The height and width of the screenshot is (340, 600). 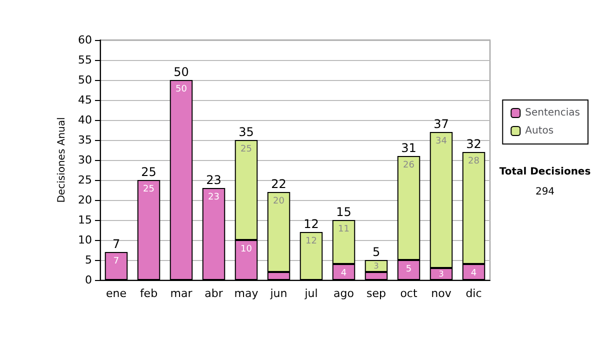 What do you see at coordinates (85, 120) in the screenshot?
I see `y-tick-label: 40` at bounding box center [85, 120].